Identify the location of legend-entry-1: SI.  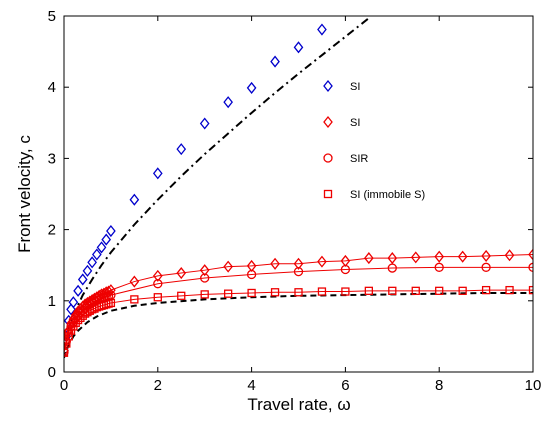
(341, 86).